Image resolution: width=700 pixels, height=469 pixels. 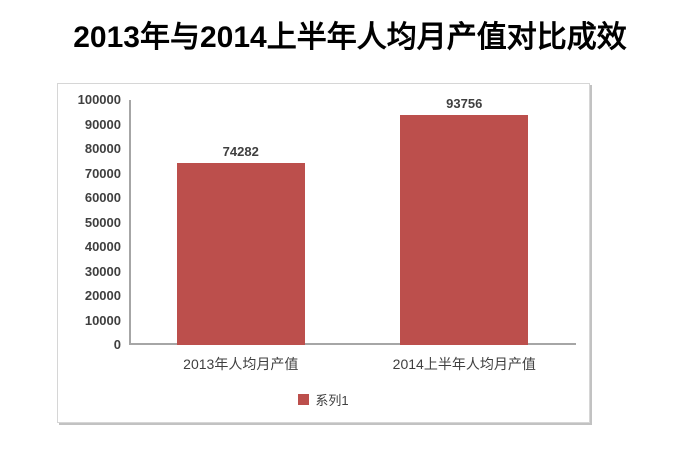 What do you see at coordinates (102, 222) in the screenshot?
I see `y-tick-label: 50000` at bounding box center [102, 222].